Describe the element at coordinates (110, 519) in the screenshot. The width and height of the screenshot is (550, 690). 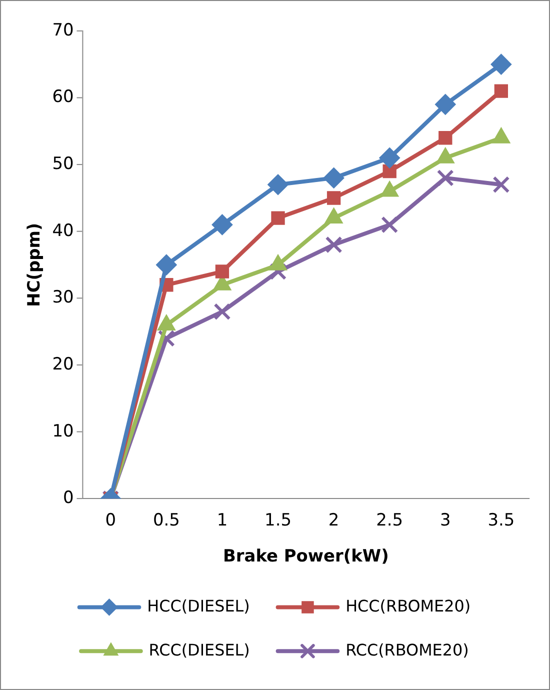
I see `x-tick-label: 0` at that location.